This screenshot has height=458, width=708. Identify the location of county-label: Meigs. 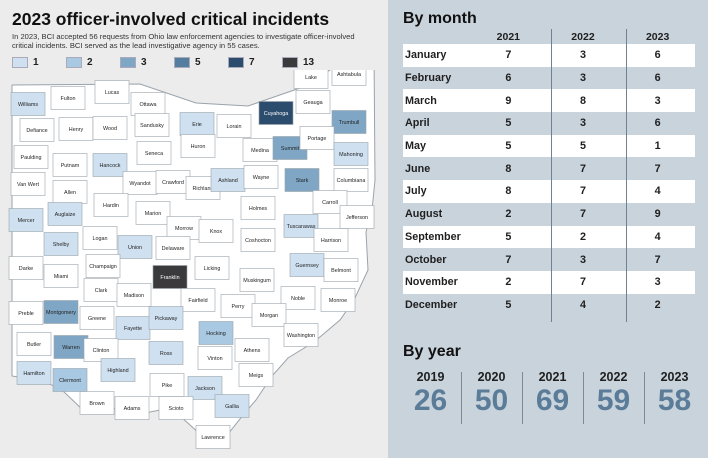
(256, 376).